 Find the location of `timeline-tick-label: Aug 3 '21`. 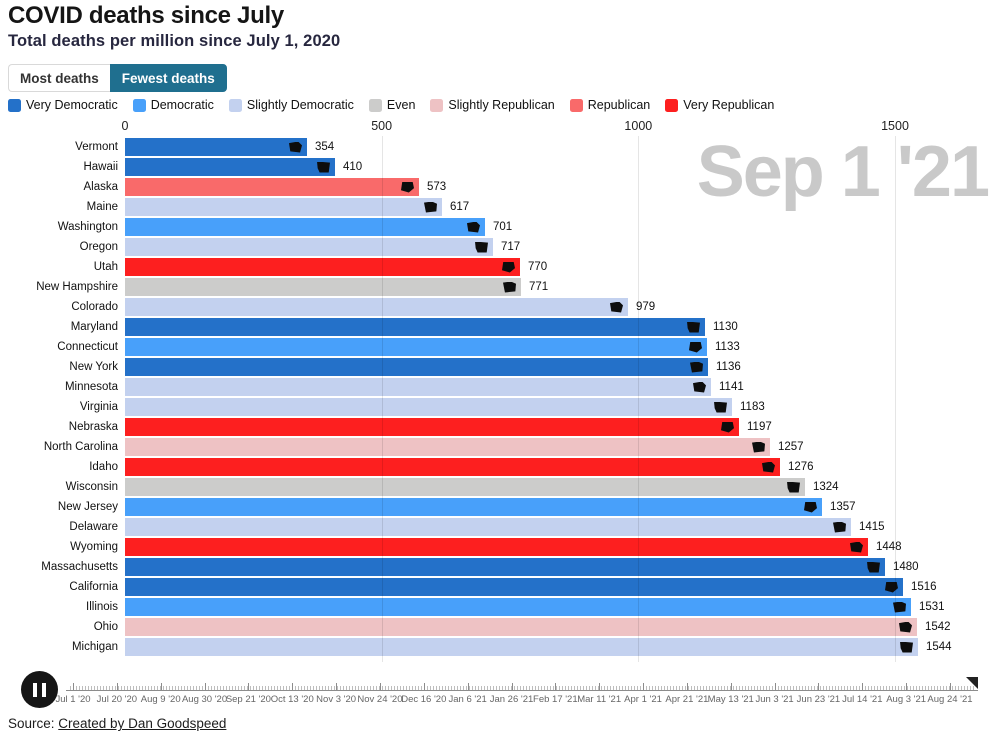

timeline-tick-label: Aug 3 '21 is located at coordinates (906, 699).